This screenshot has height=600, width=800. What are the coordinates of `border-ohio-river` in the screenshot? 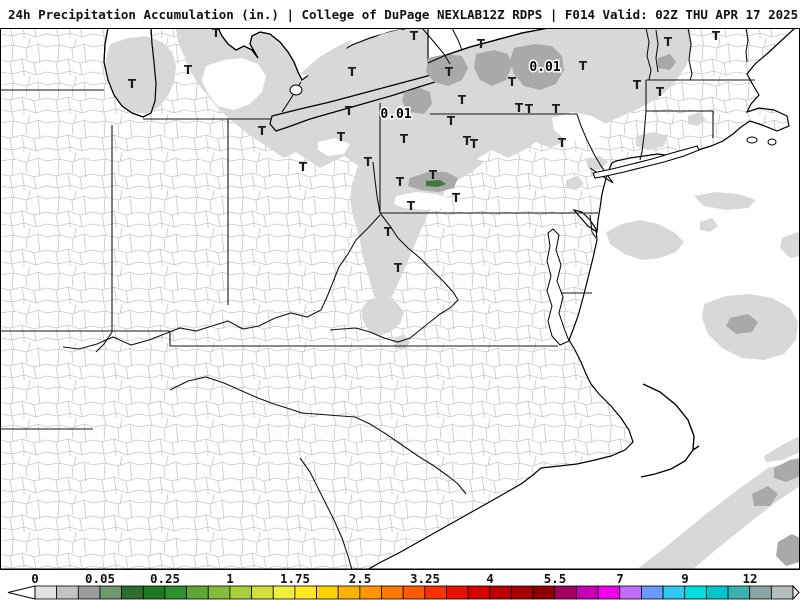 It's located at (221, 282).